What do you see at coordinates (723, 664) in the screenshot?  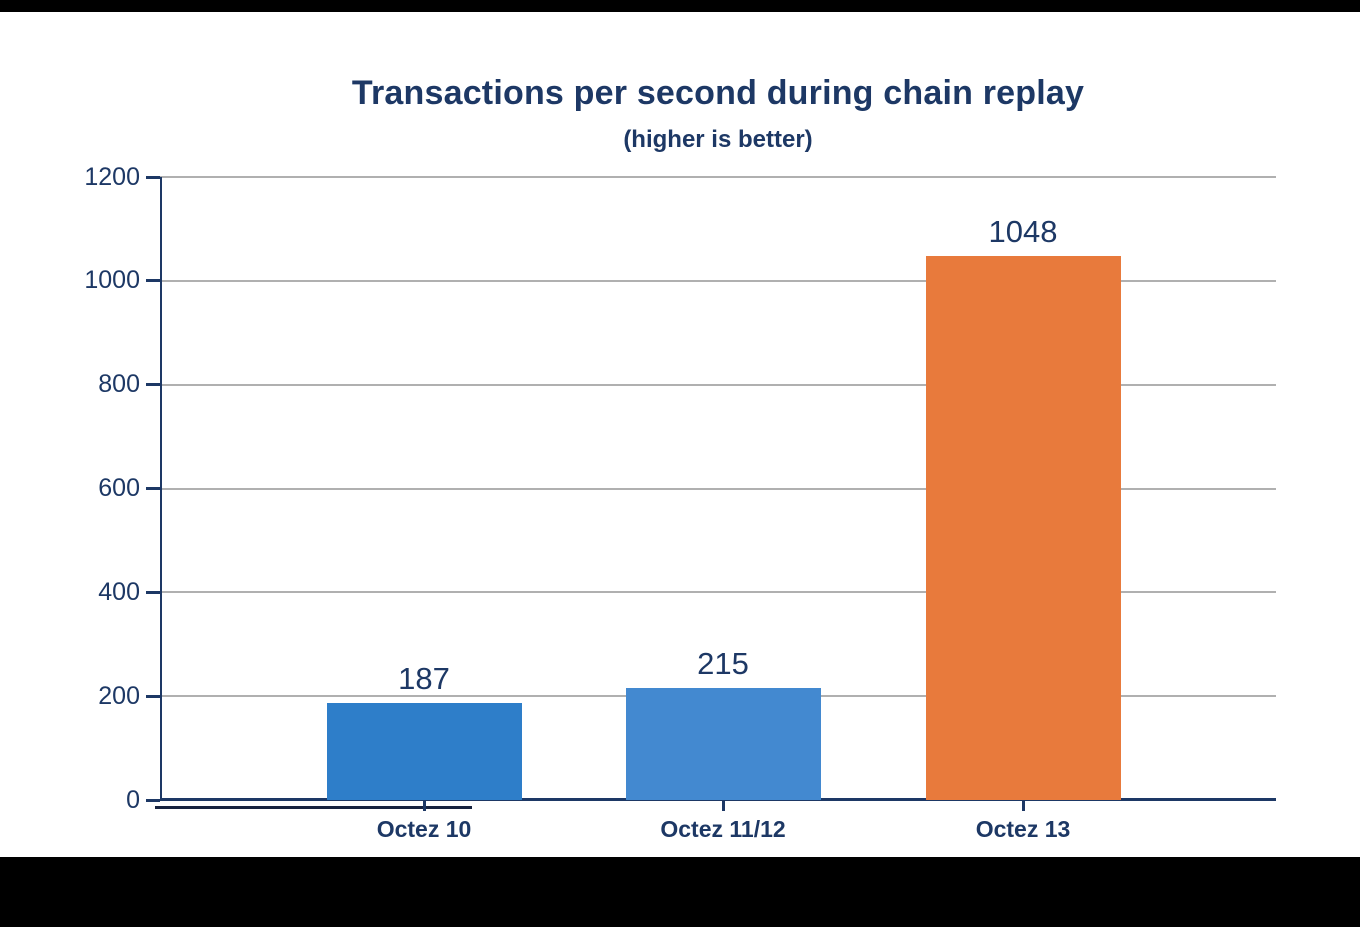 I see `bar-value-label-octez-11-12: 215` at bounding box center [723, 664].